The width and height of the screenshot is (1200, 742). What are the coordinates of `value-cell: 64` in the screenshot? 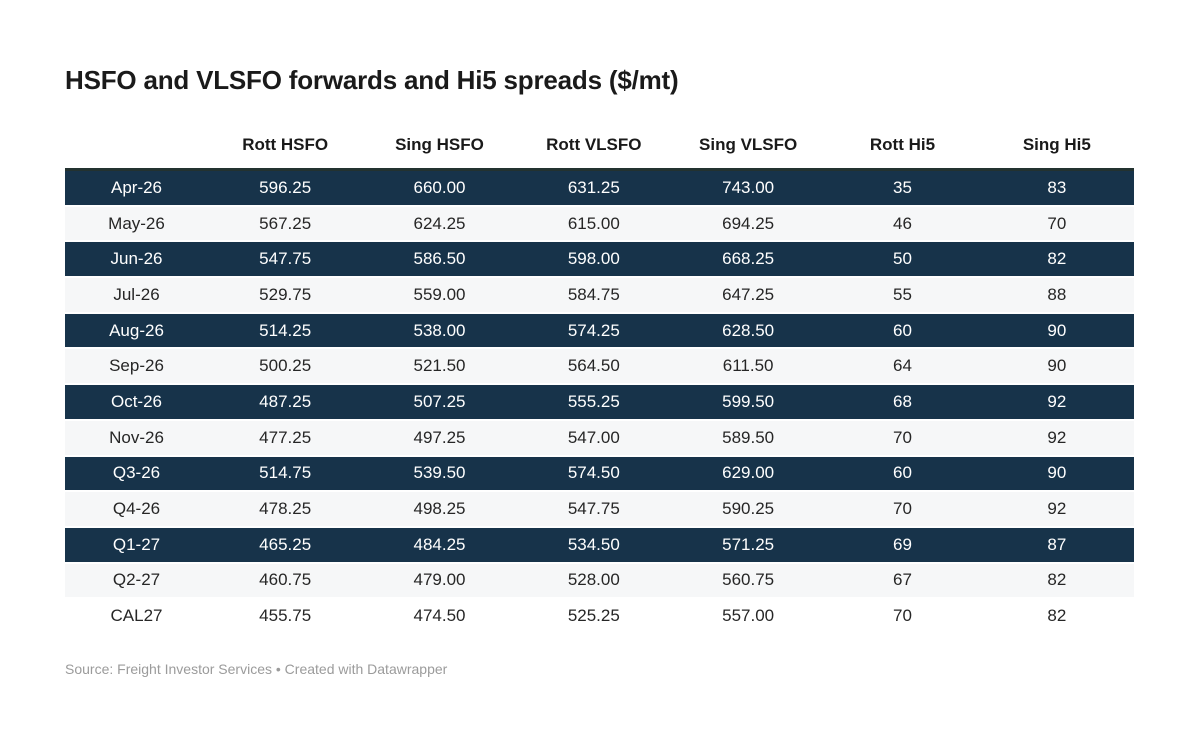 It's located at (902, 367).